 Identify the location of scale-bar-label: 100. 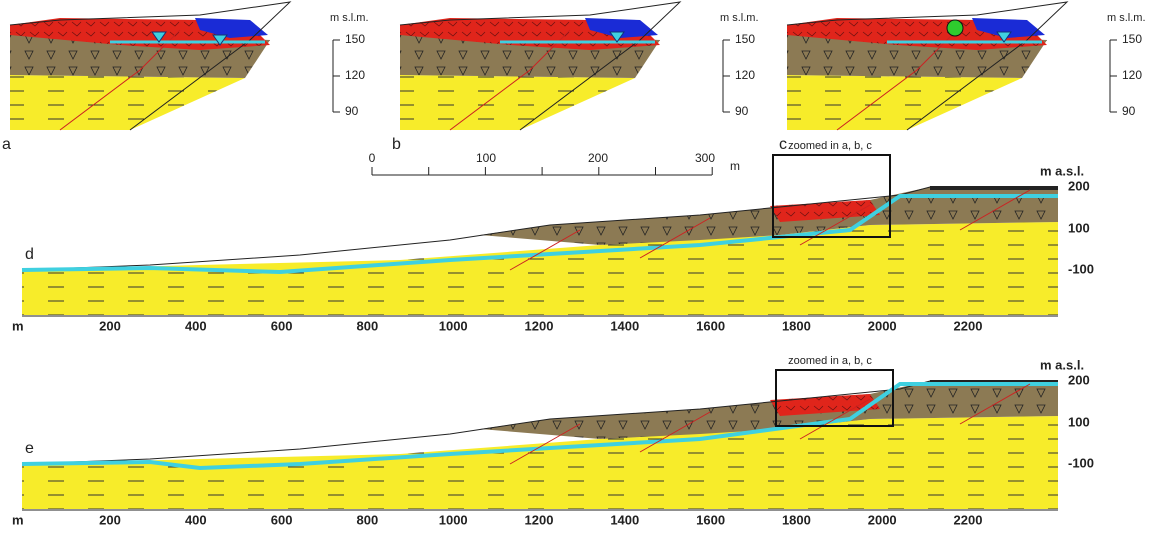
(486, 158).